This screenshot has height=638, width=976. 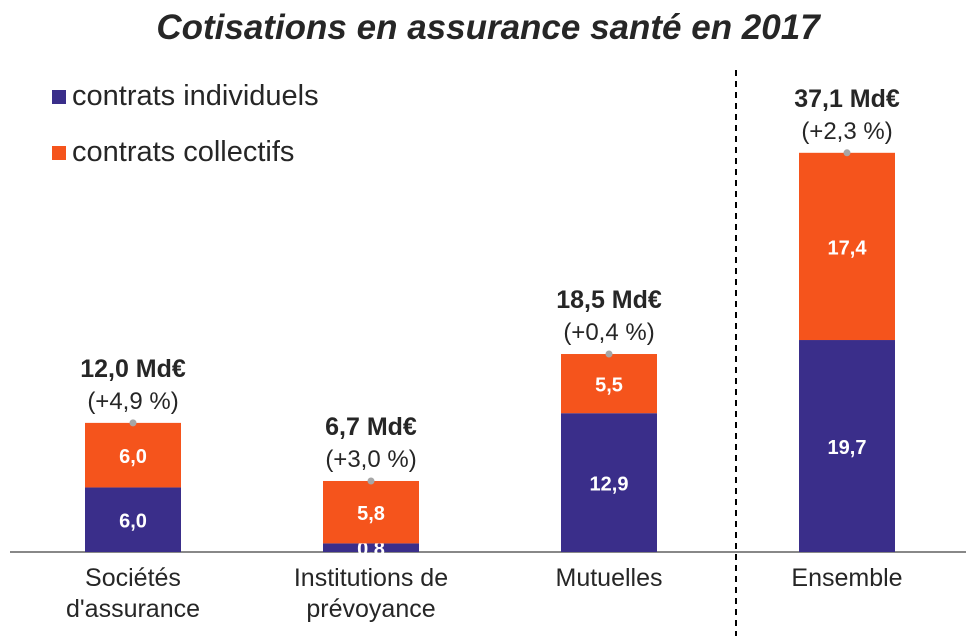 I want to click on total-label-1: 6,7 Md€, so click(x=371, y=427).